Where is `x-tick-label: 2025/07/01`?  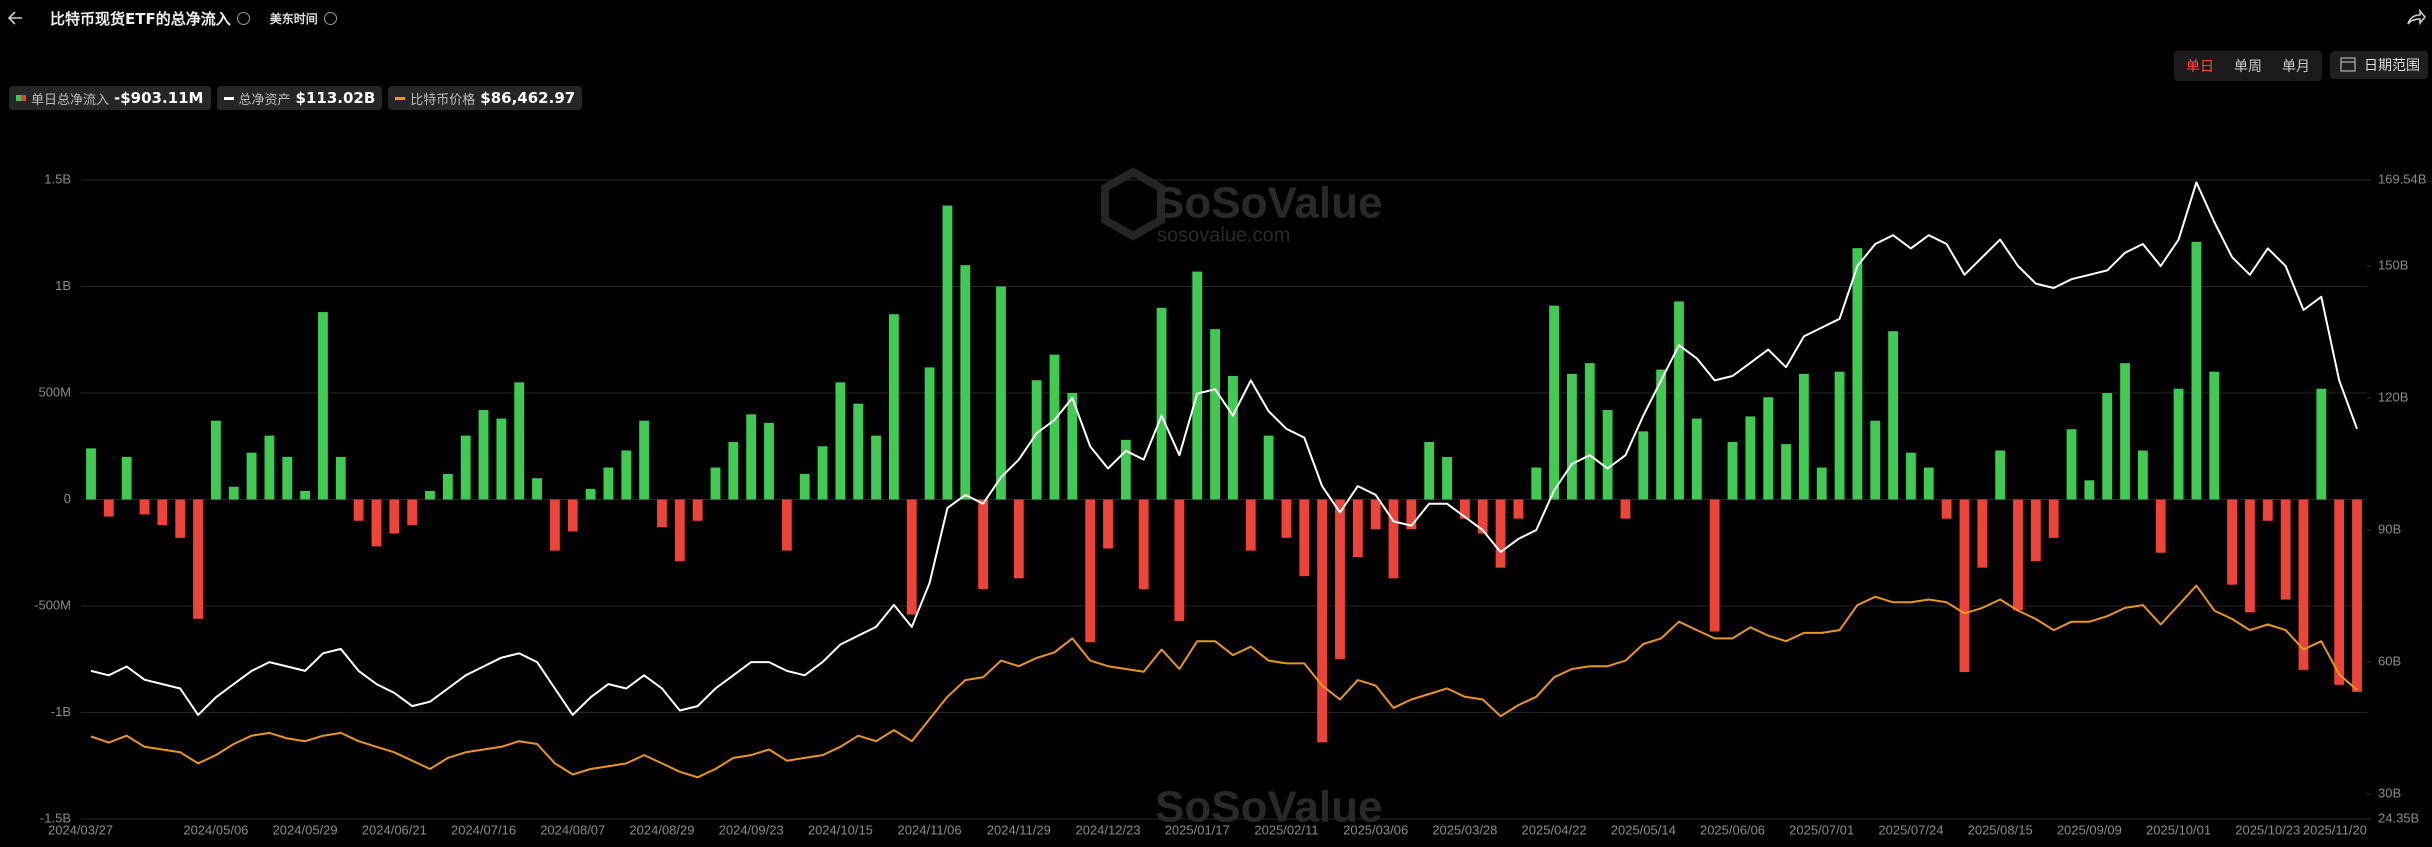
x-tick-label: 2025/07/01 is located at coordinates (1821, 829).